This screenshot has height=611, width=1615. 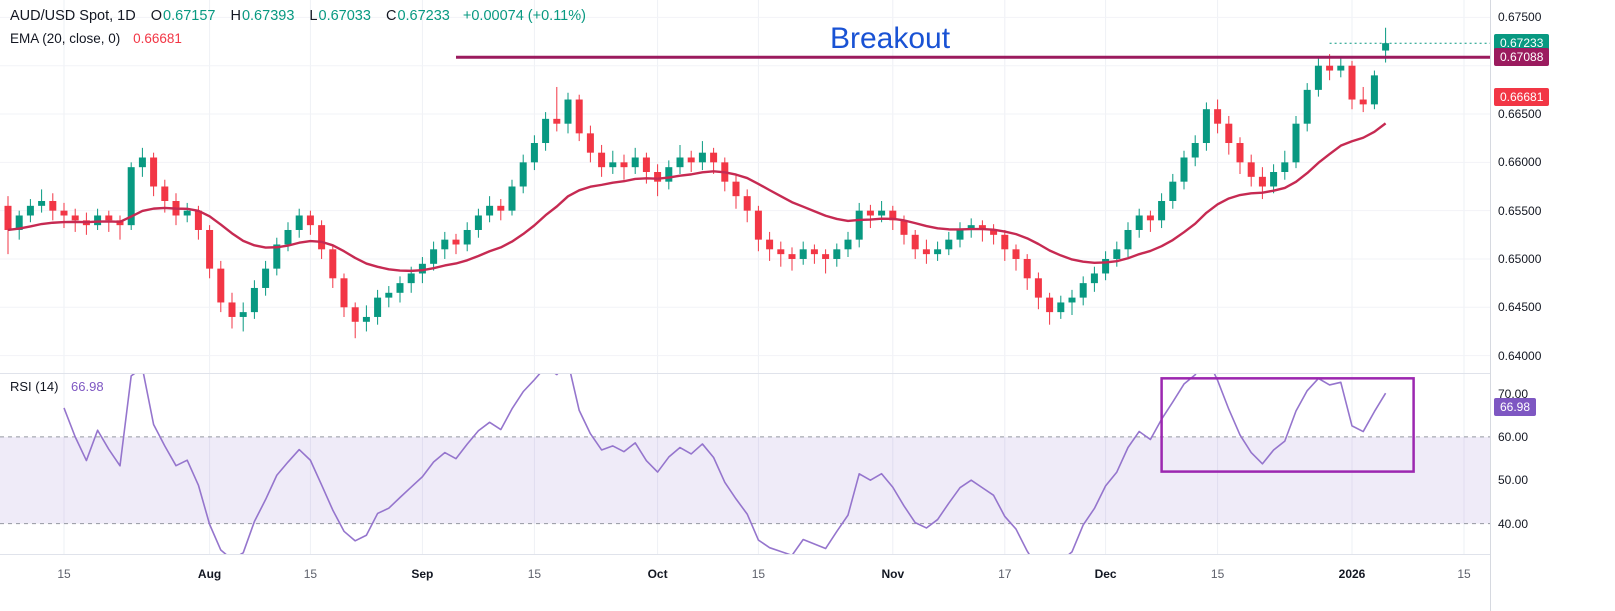 I want to click on rsi-value: 66.98, so click(x=87, y=386).